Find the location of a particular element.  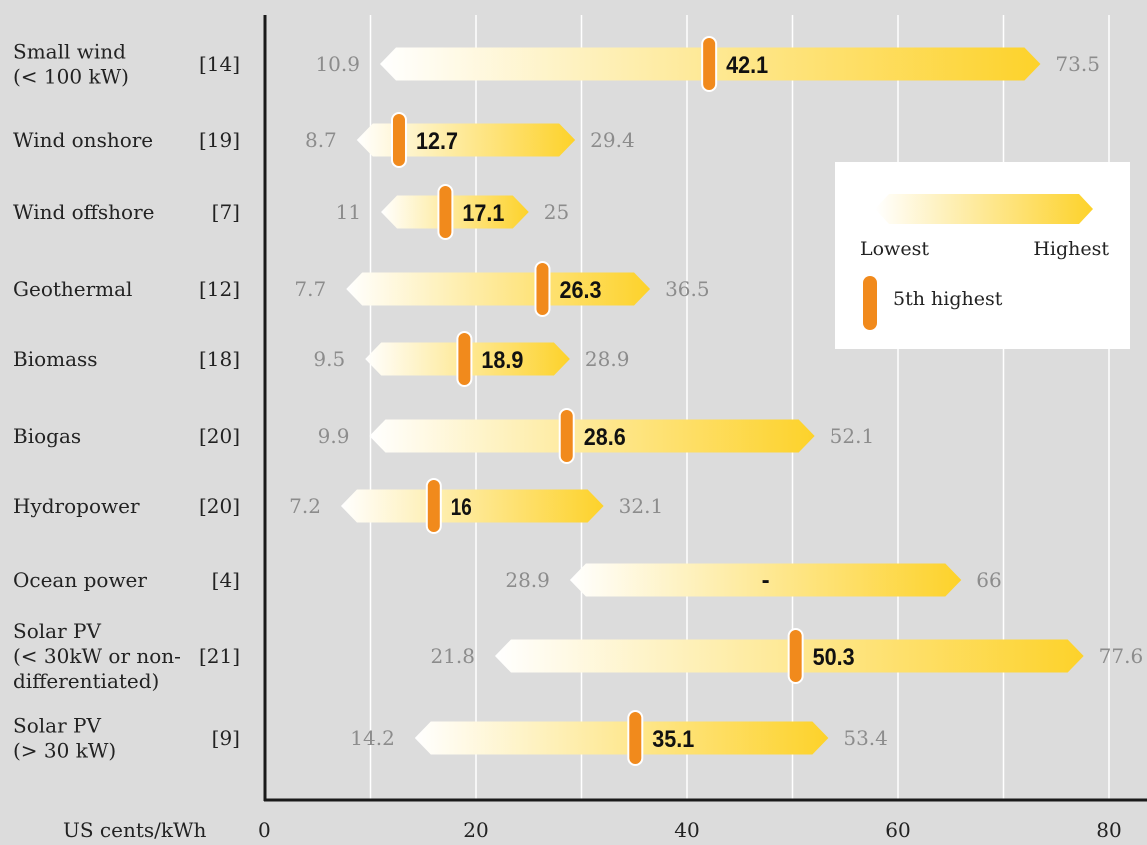

fifth-highest-value: 17.1 is located at coordinates (483, 213).